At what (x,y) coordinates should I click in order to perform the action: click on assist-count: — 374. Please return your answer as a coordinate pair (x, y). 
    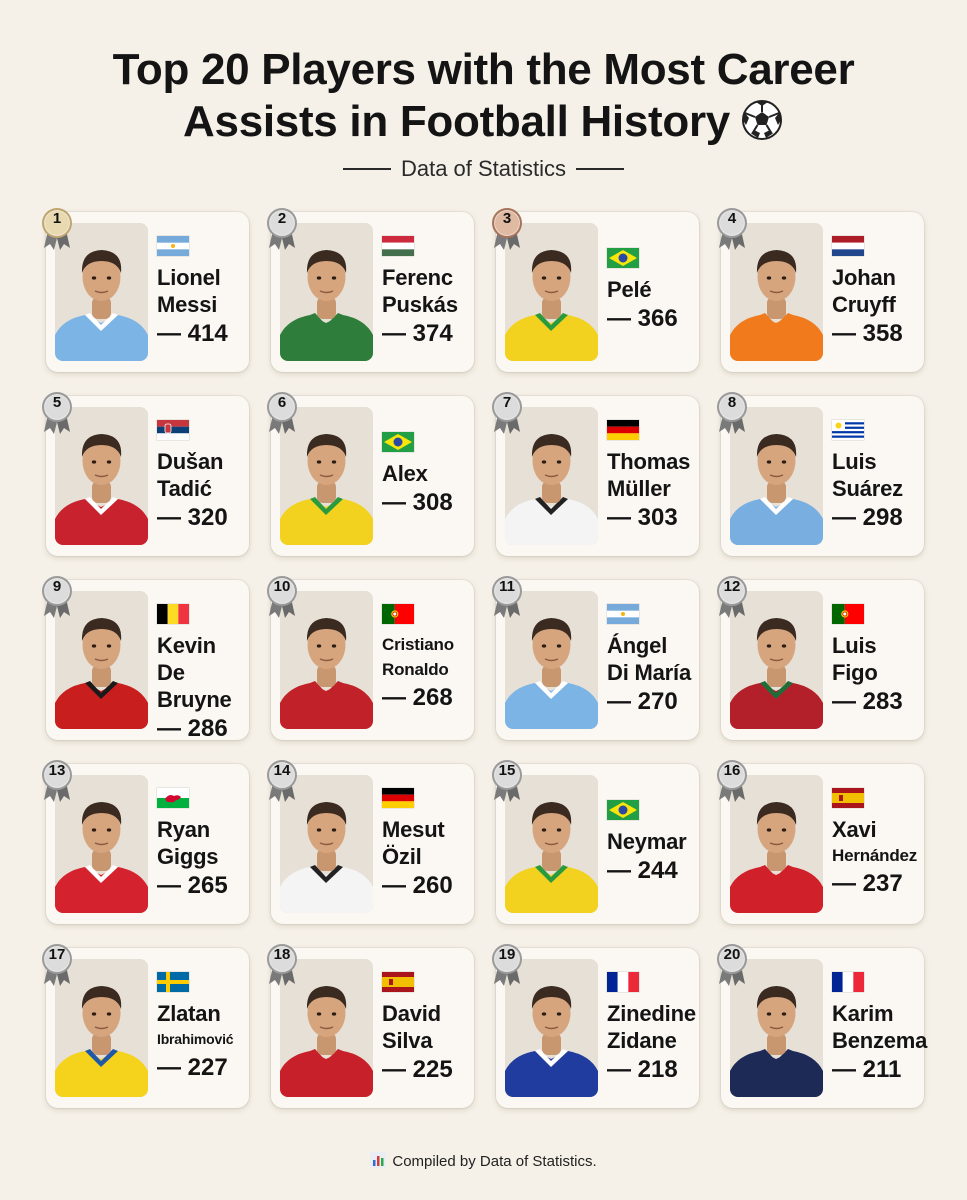
    Looking at the image, I should click on (428, 334).